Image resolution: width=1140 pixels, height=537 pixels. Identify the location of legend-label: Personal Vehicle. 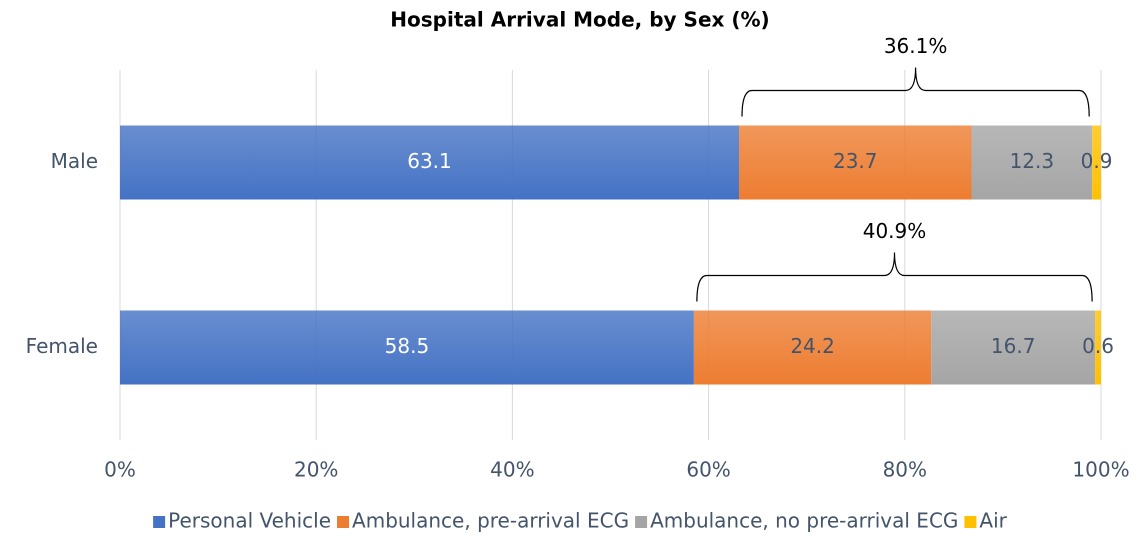
(249, 521).